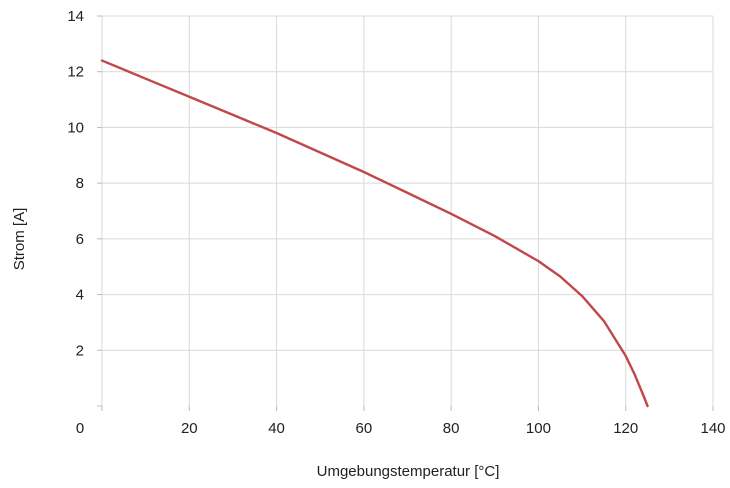 This screenshot has height=488, width=730. What do you see at coordinates (401, 428) in the screenshot?
I see `x-tick-labels: 0 20 40 60 80 100 120 140` at bounding box center [401, 428].